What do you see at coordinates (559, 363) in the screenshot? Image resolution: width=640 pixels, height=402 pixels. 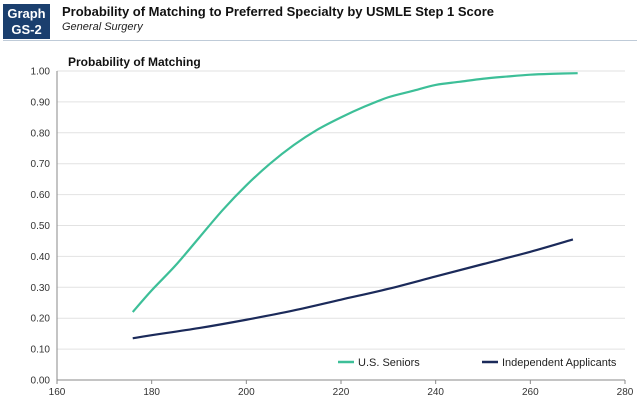 I see `legend-label-1: Independent Applicants` at bounding box center [559, 363].